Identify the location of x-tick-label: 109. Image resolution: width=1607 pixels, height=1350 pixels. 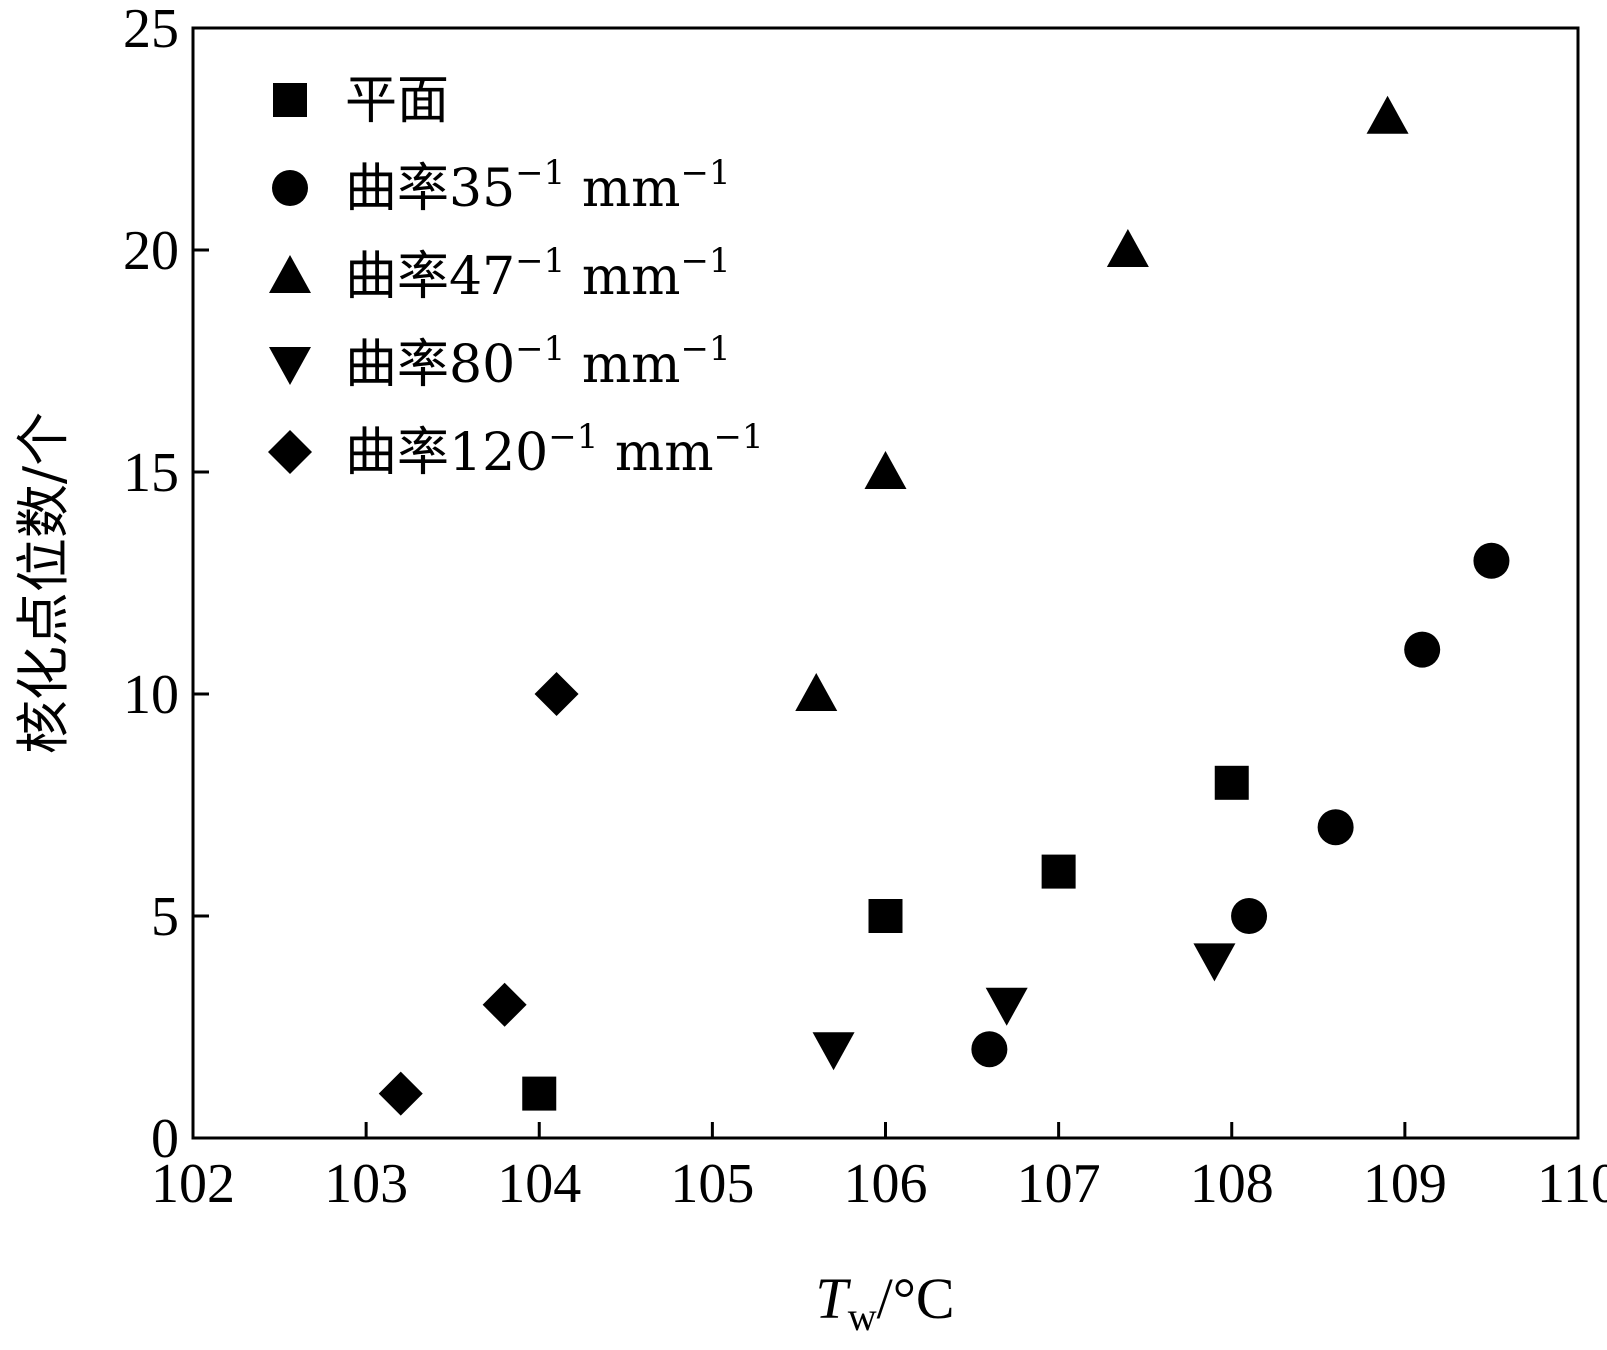
(1405, 1184).